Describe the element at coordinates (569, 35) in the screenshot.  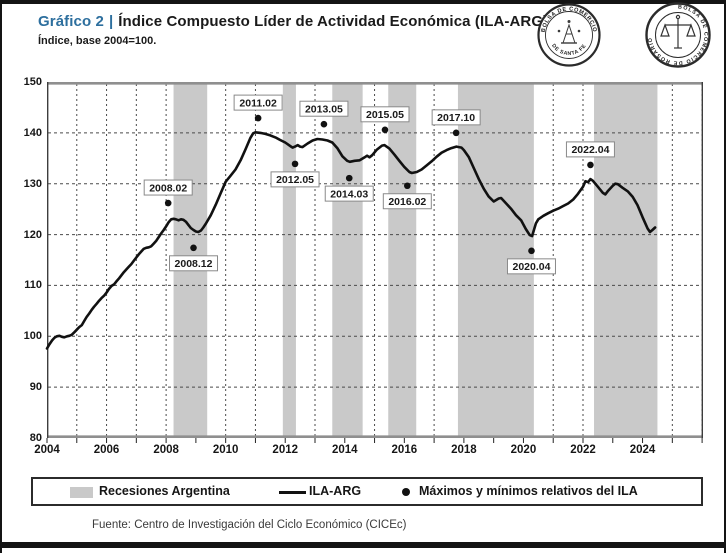
I see `santa-fe-seal-icon: BOLSA DE COMERCIO DE SANTA FE` at that location.